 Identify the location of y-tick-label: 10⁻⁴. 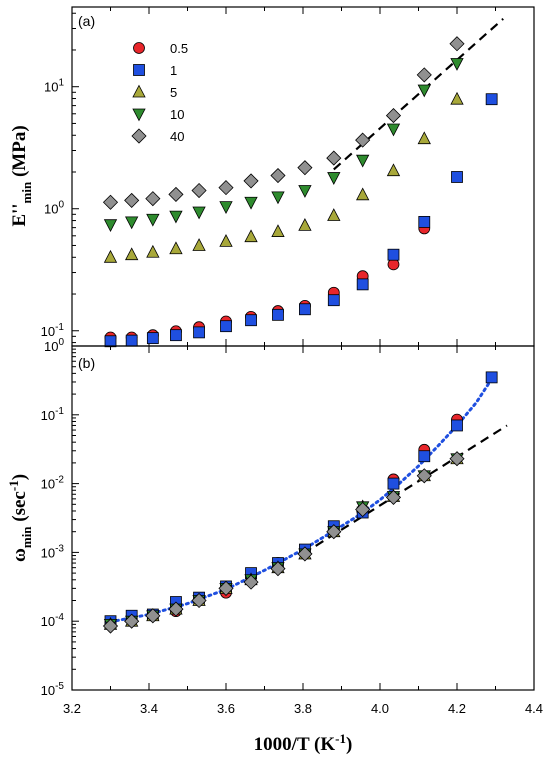
(53, 620).